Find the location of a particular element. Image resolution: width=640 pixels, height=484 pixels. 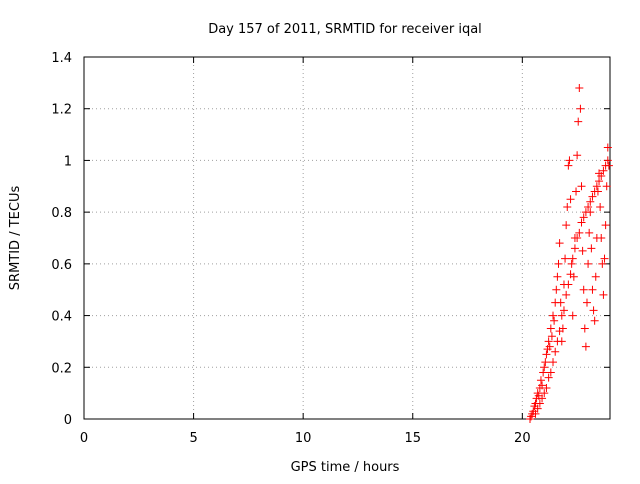

y-tick-label: 0.4 is located at coordinates (61, 317).